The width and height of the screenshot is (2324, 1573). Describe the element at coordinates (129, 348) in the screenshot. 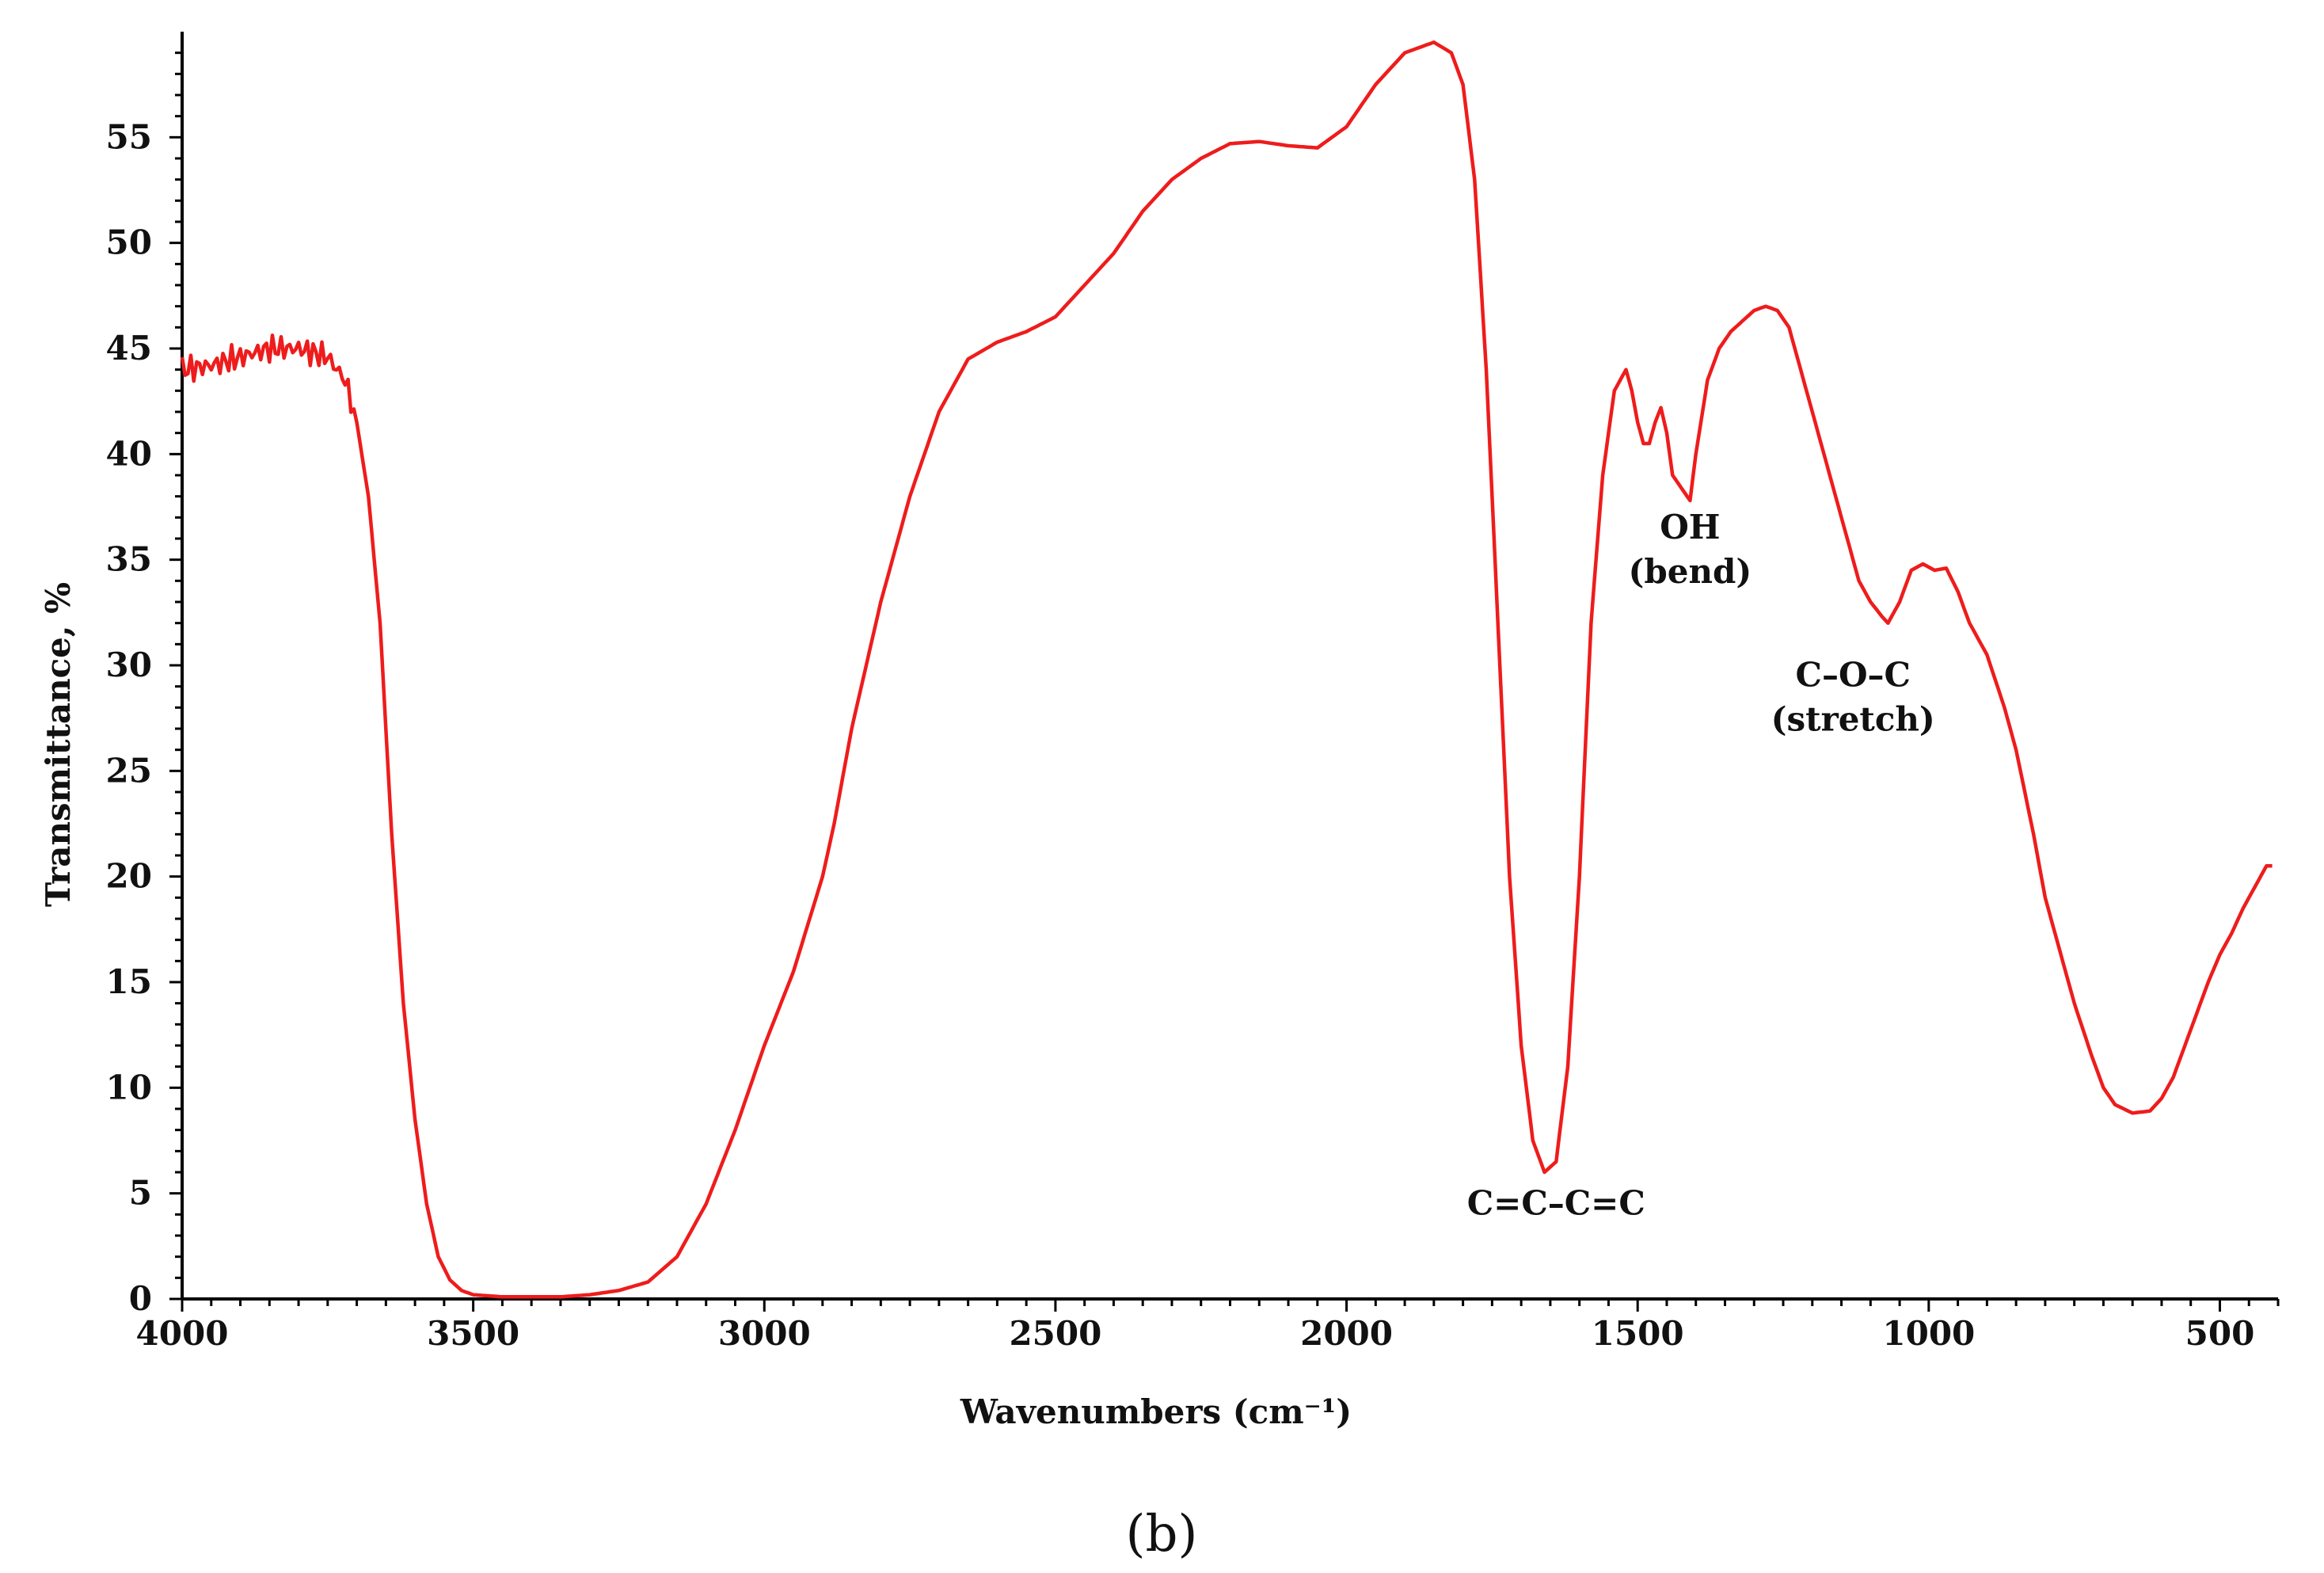

I see `y-tick-label: 45` at that location.